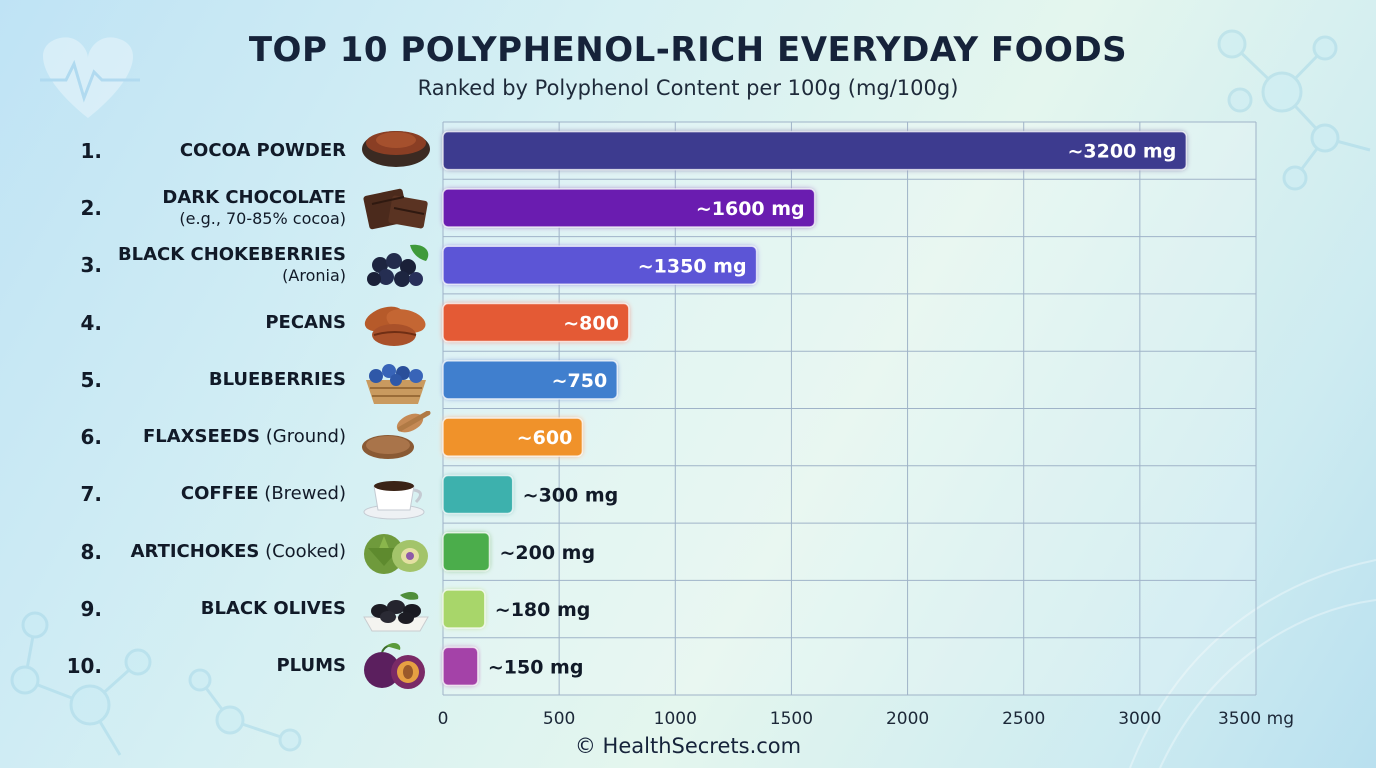  What do you see at coordinates (791, 719) in the screenshot?
I see `x-tick-label: 1500` at bounding box center [791, 719].